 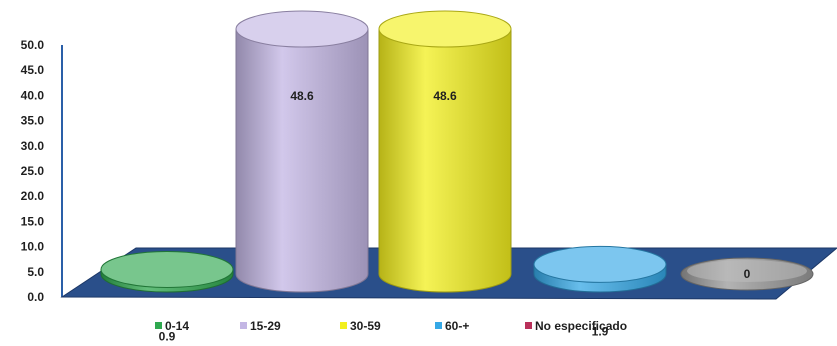 I want to click on data-label: 0.9, so click(x=167, y=336).